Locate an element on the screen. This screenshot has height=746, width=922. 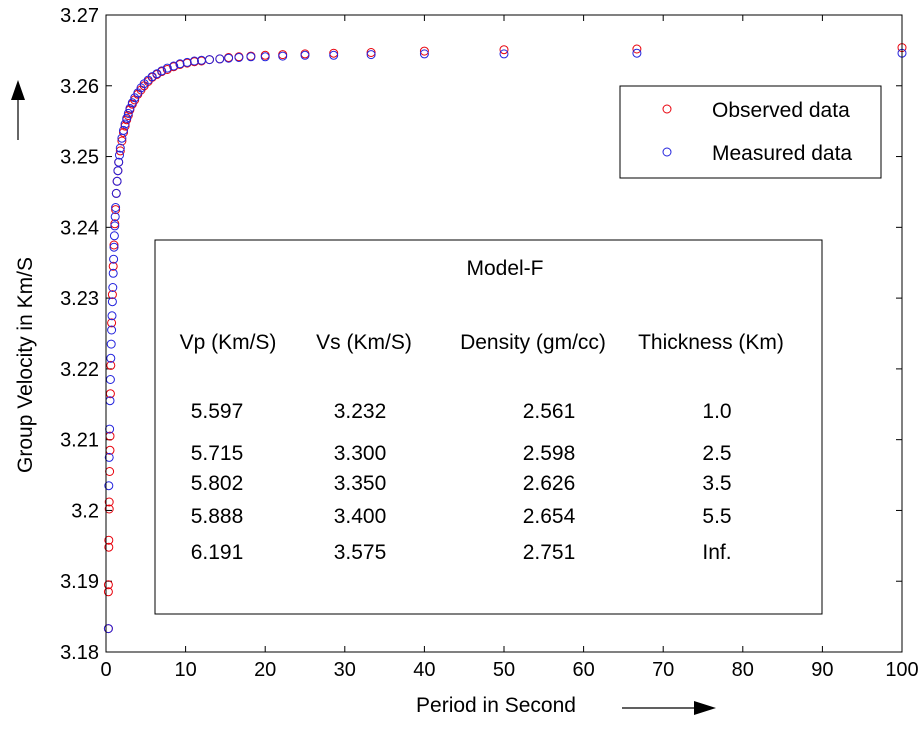
x-tick-label: 30 is located at coordinates (345, 670).